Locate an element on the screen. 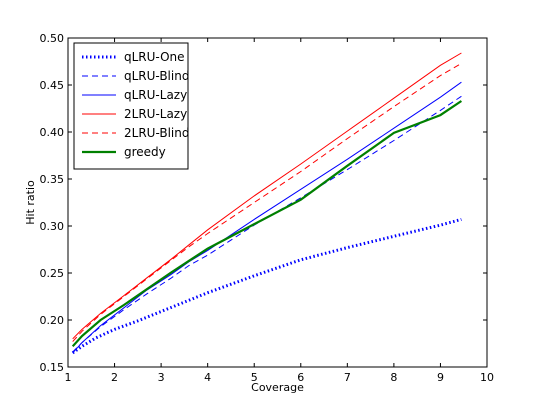 The image size is (540, 407). legend-label: qLRU-Lazy is located at coordinates (155, 95).